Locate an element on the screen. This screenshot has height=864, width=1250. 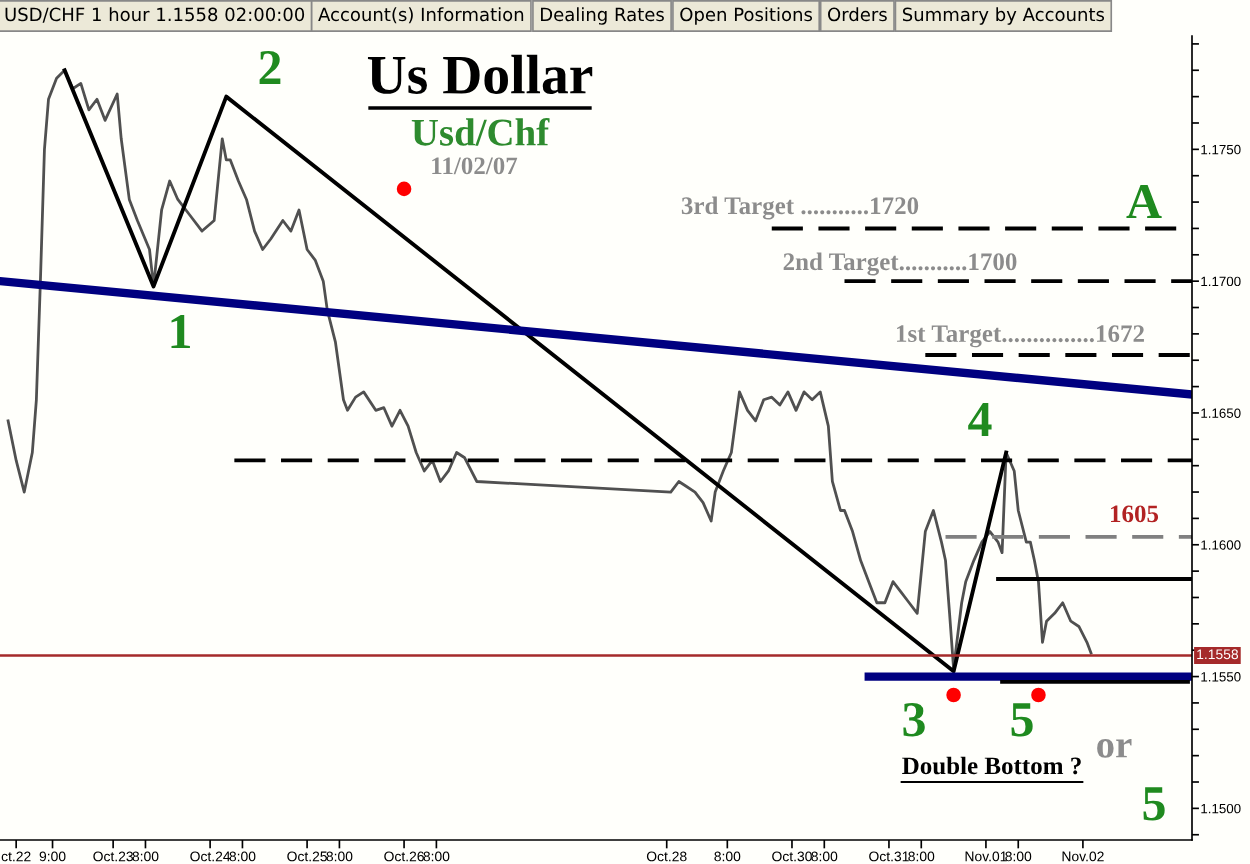
annotation: 1 is located at coordinates (180, 332).